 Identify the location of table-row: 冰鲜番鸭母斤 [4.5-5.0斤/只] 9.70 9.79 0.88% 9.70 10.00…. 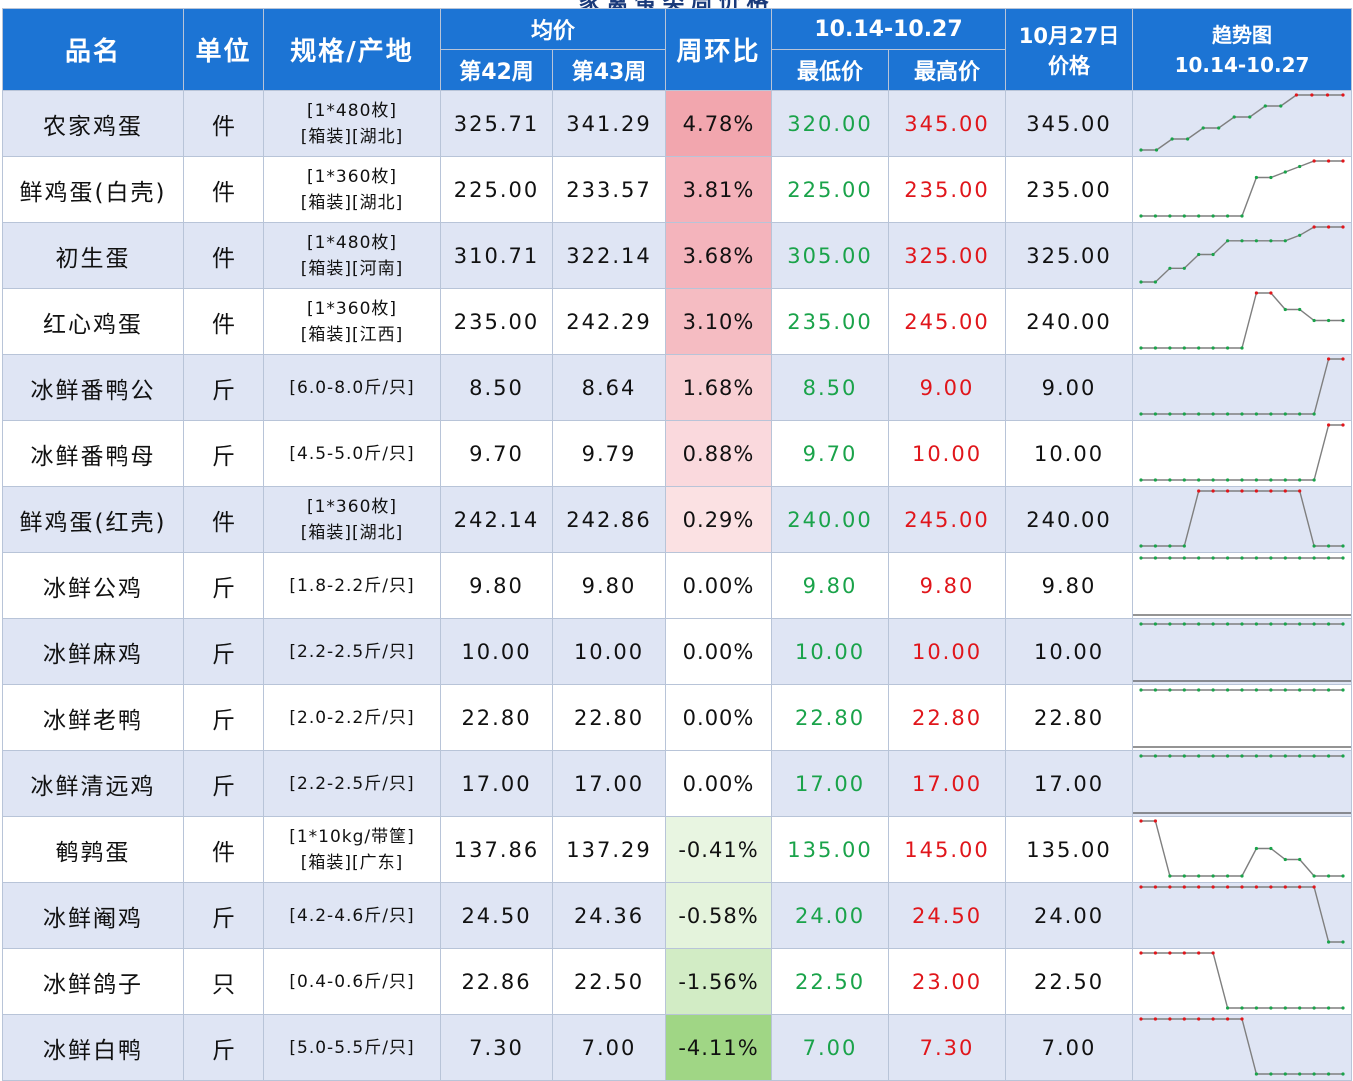
(677, 453).